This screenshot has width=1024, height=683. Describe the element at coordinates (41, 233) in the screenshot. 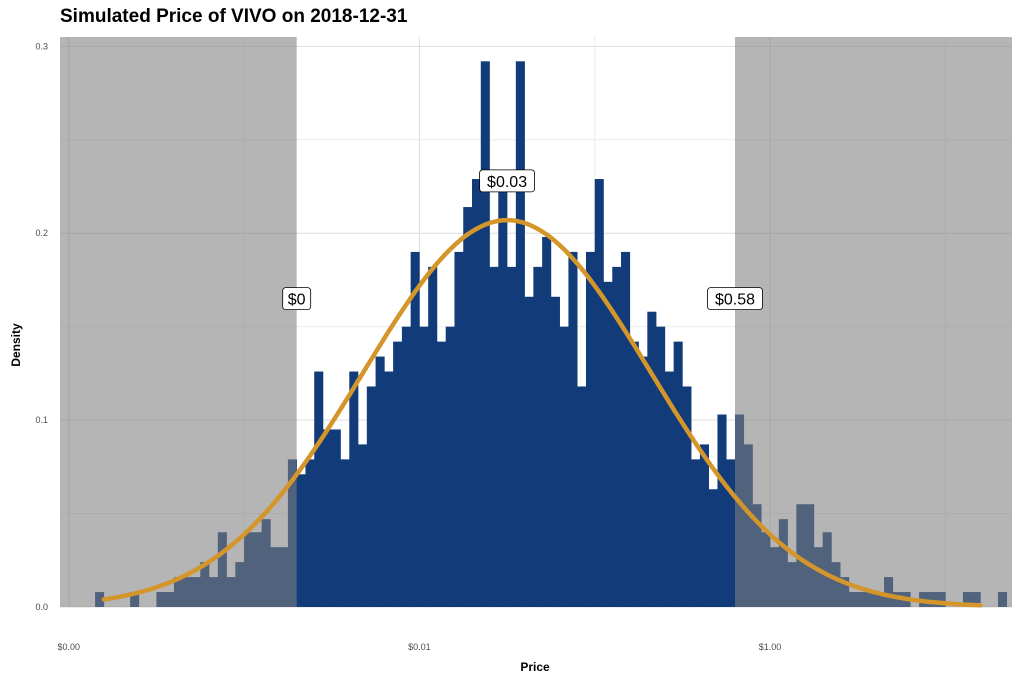

I see `y-tick-label: 0.2` at that location.